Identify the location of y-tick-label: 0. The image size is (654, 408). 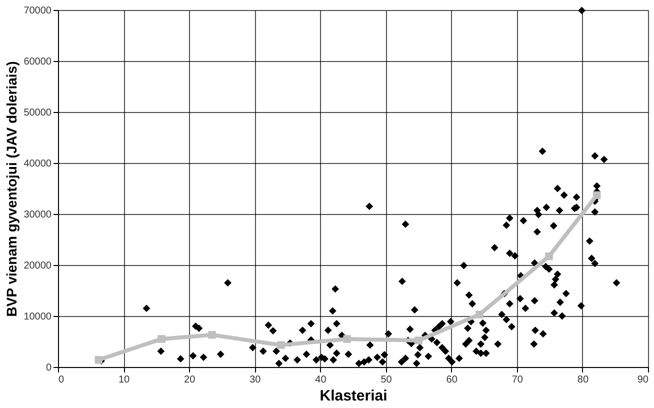
(49, 368).